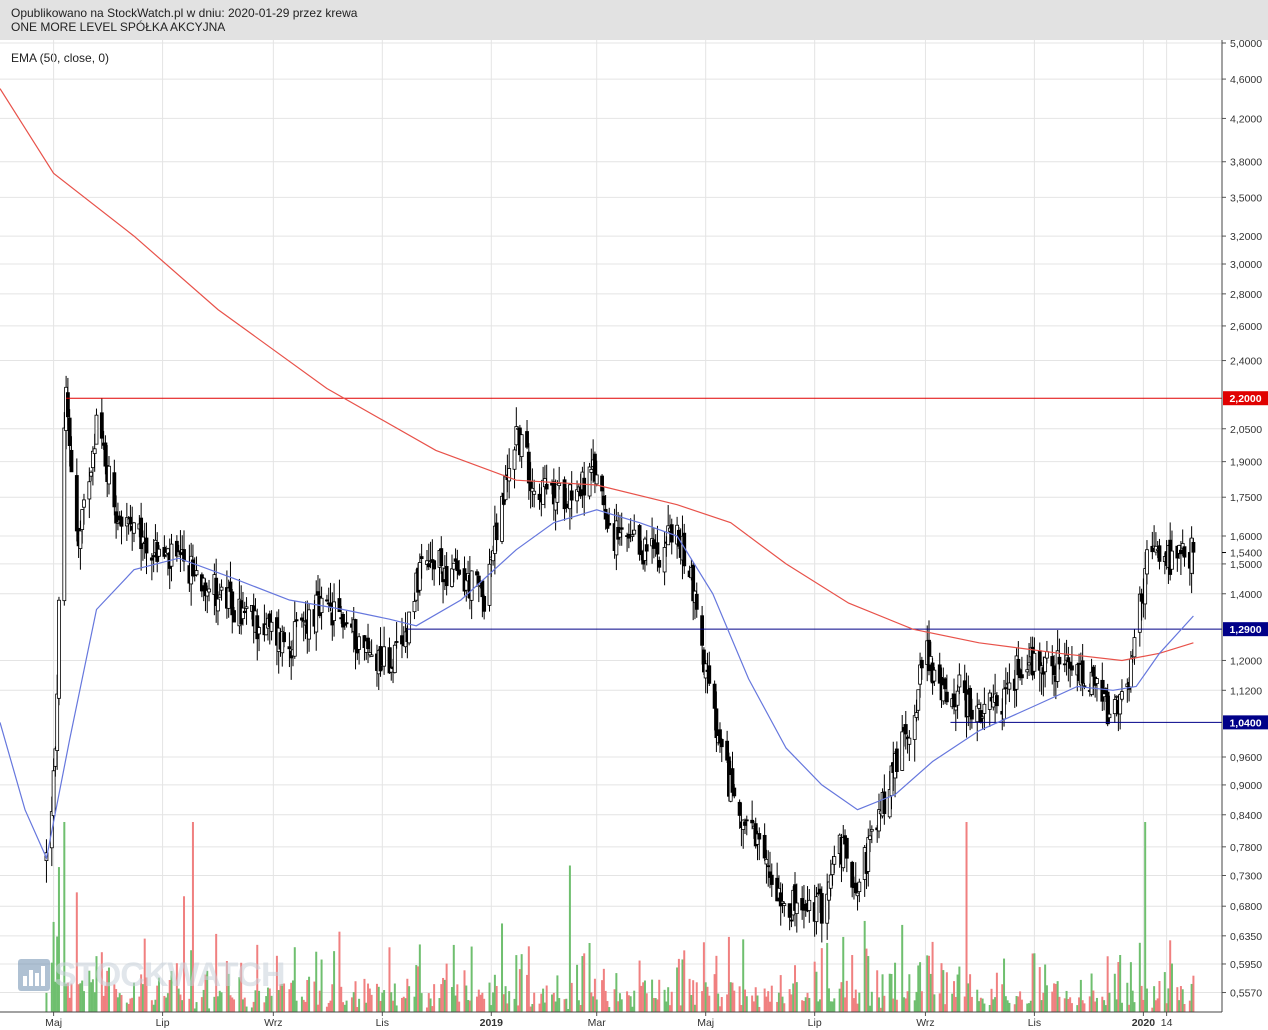 The height and width of the screenshot is (1030, 1268). I want to click on chart-header, so click(634, 20).